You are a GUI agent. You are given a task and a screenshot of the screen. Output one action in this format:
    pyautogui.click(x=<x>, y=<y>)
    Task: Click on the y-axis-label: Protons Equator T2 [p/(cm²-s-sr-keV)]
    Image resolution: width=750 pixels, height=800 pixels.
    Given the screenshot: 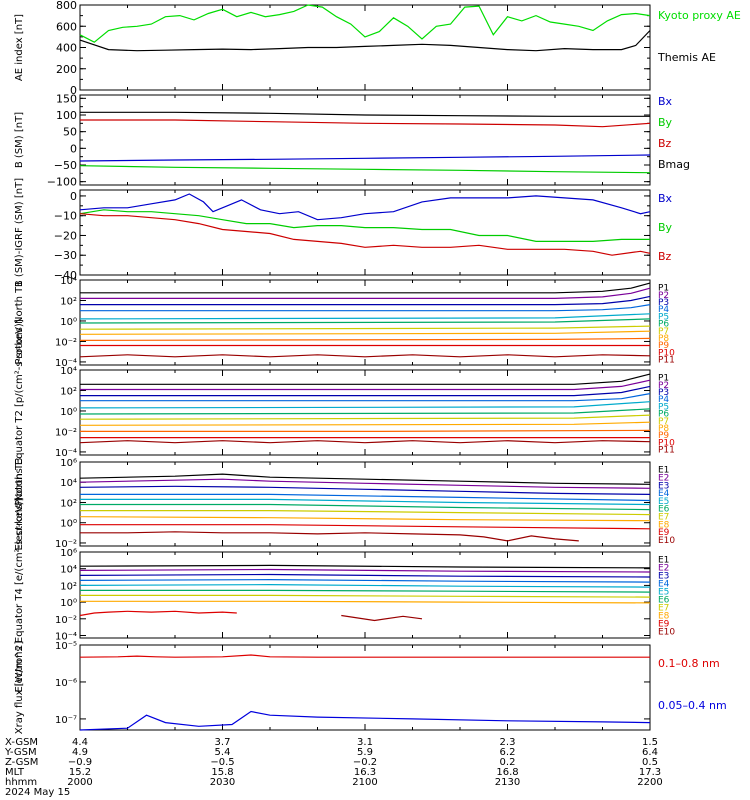 What is the action you would take?
    pyautogui.click(x=19, y=412)
    